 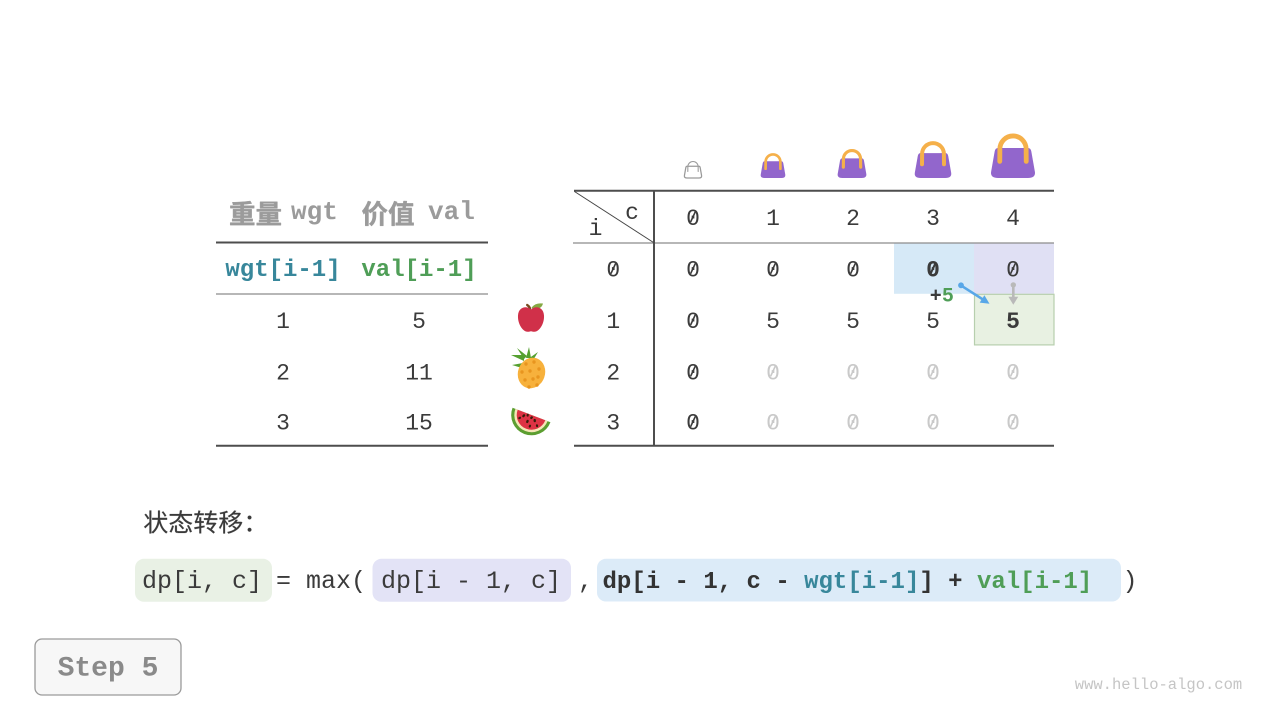 What do you see at coordinates (202, 581) in the screenshot?
I see `svg-text: dp[i, c]` at bounding box center [202, 581].